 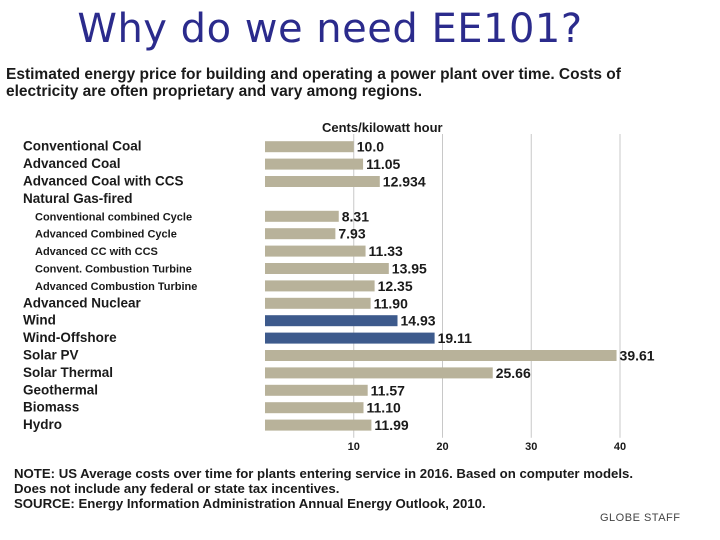 What do you see at coordinates (391, 425) in the screenshot?
I see `bar-value-label: 11.99` at bounding box center [391, 425].